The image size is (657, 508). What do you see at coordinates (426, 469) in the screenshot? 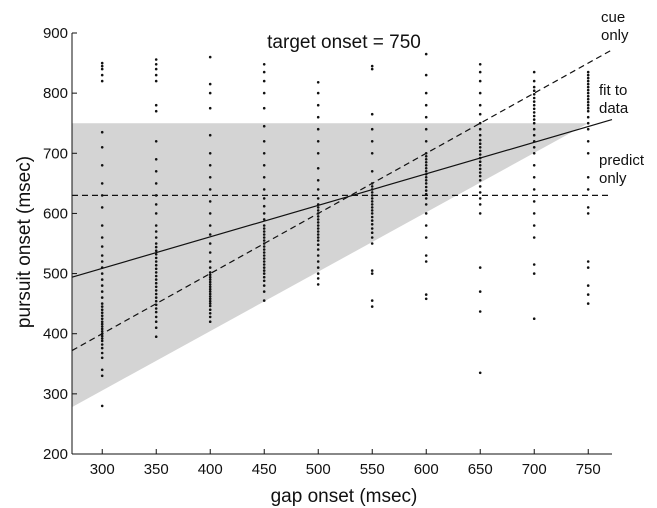
I see `x-tick-label: 600` at bounding box center [426, 469].